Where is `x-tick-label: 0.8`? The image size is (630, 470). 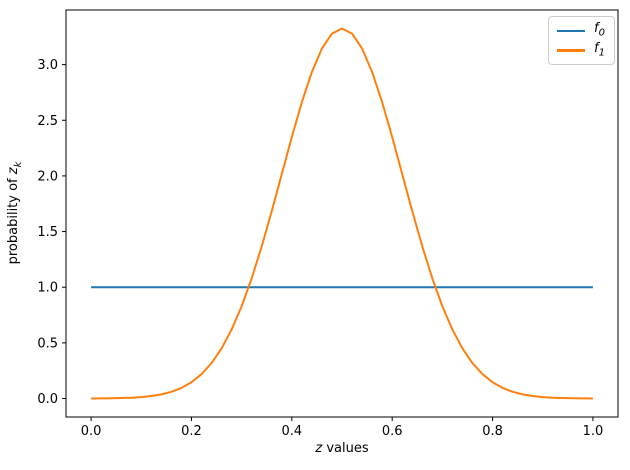 x-tick-label: 0.8 is located at coordinates (492, 431).